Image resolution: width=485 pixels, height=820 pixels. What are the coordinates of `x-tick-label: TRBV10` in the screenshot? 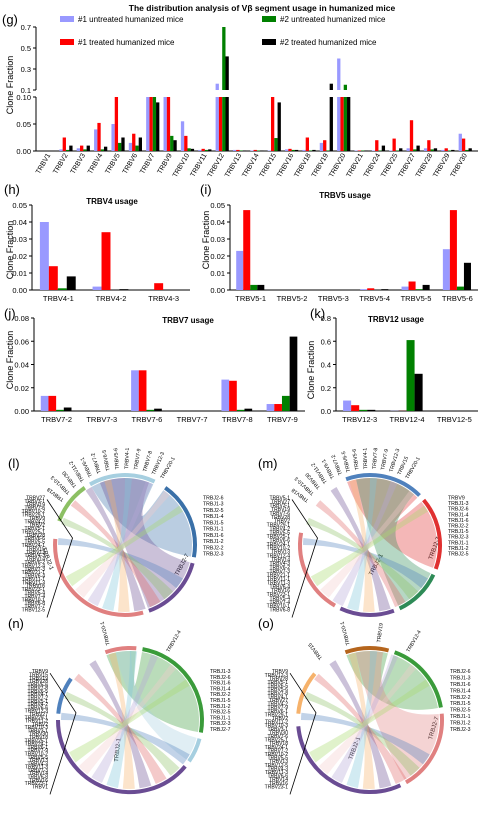 It's located at (181, 165).